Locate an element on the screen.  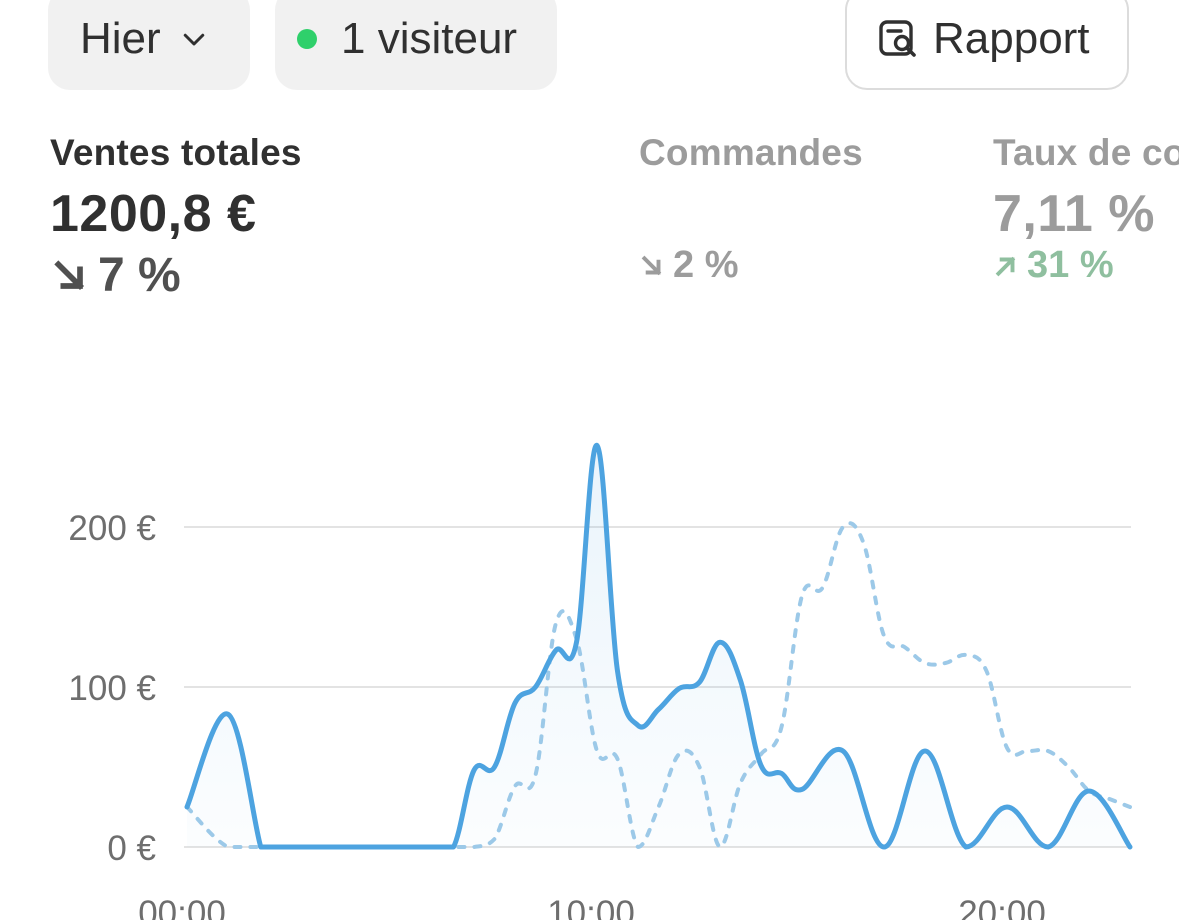
metric-change: 7 % is located at coordinates (176, 275).